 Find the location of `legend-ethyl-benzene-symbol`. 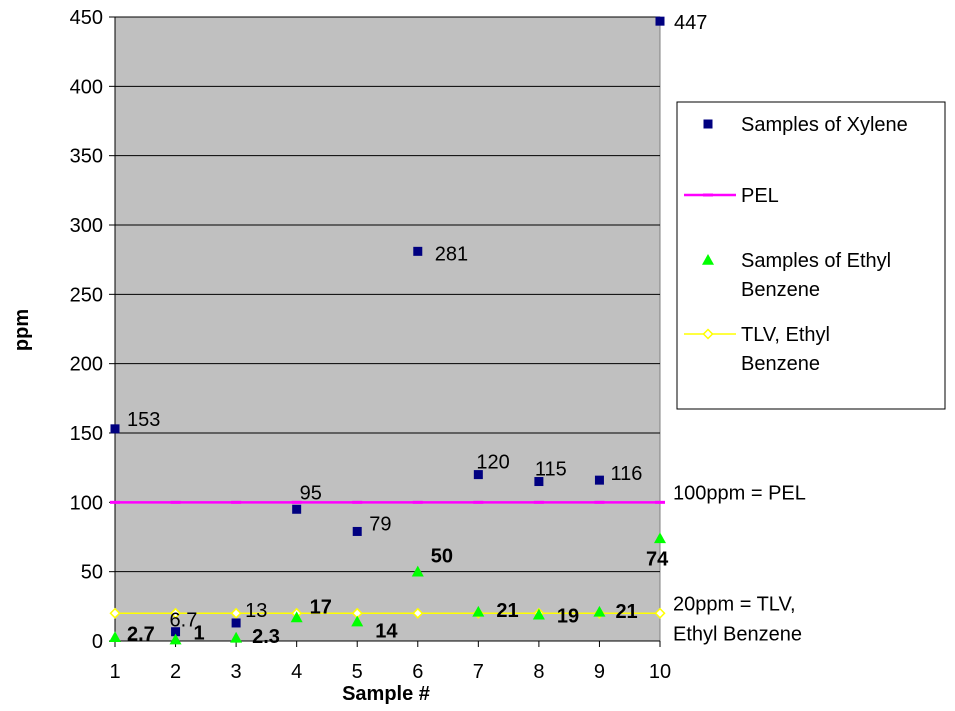

legend-ethyl-benzene-symbol is located at coordinates (708, 259).